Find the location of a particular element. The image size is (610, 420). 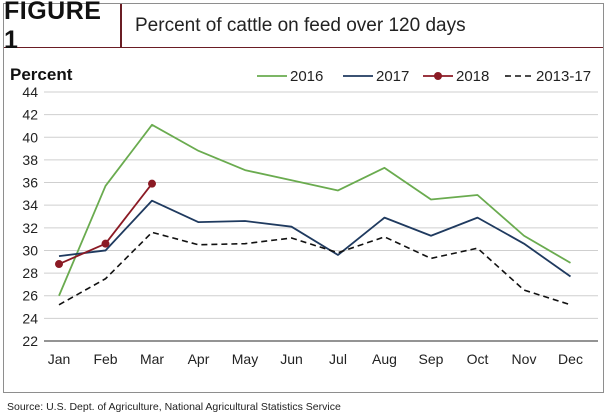

y-tick-label: 44 is located at coordinates (30, 92).